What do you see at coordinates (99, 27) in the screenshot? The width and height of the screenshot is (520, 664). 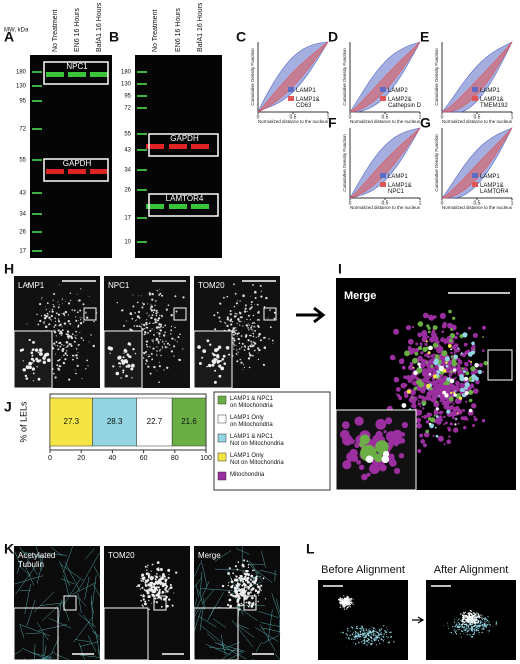 I see `lane-label: BafA1 16 Hours` at bounding box center [99, 27].